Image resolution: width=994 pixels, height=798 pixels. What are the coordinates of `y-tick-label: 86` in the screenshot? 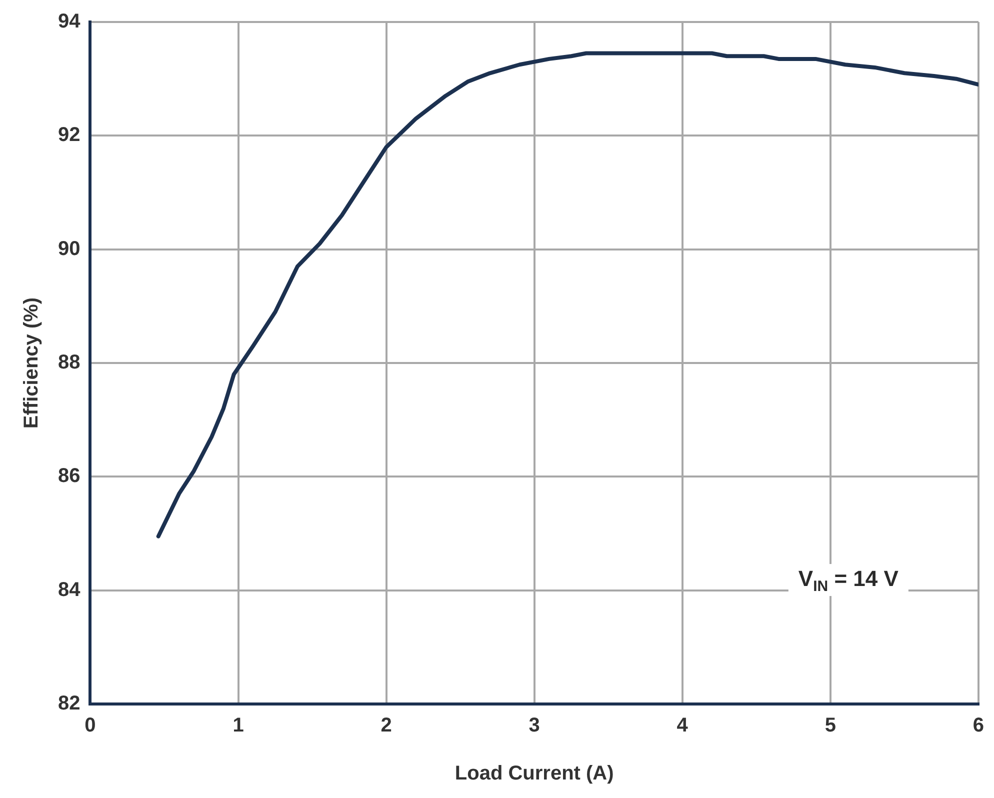 It's located at (69, 476).